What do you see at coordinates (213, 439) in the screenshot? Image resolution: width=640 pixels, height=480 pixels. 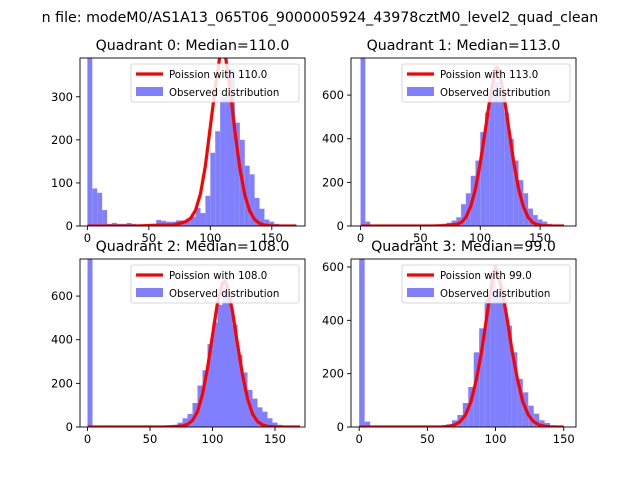 I see `quadrant-2-xtick-label: 100` at bounding box center [213, 439].